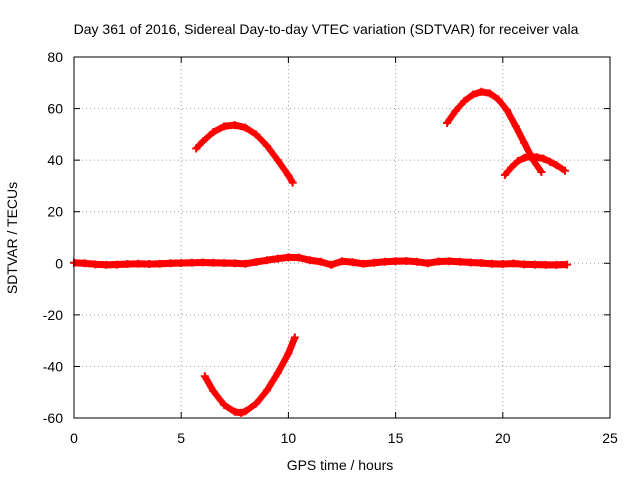 This screenshot has width=640, height=480. Describe the element at coordinates (74, 438) in the screenshot. I see `x-tick-label: 0` at that location.